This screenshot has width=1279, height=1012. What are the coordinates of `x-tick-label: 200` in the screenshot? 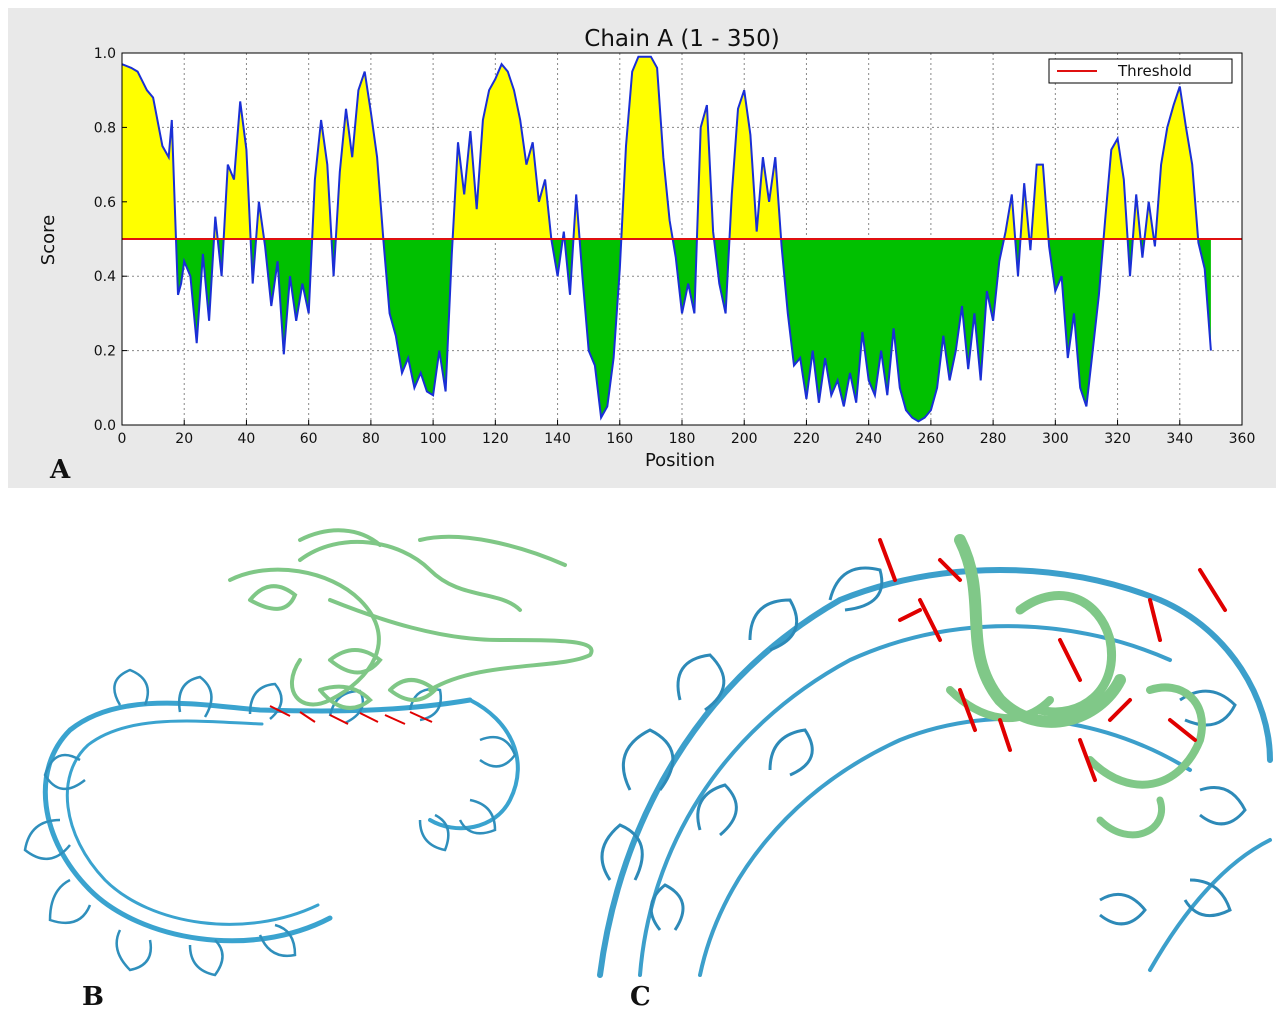 It's located at (744, 439).